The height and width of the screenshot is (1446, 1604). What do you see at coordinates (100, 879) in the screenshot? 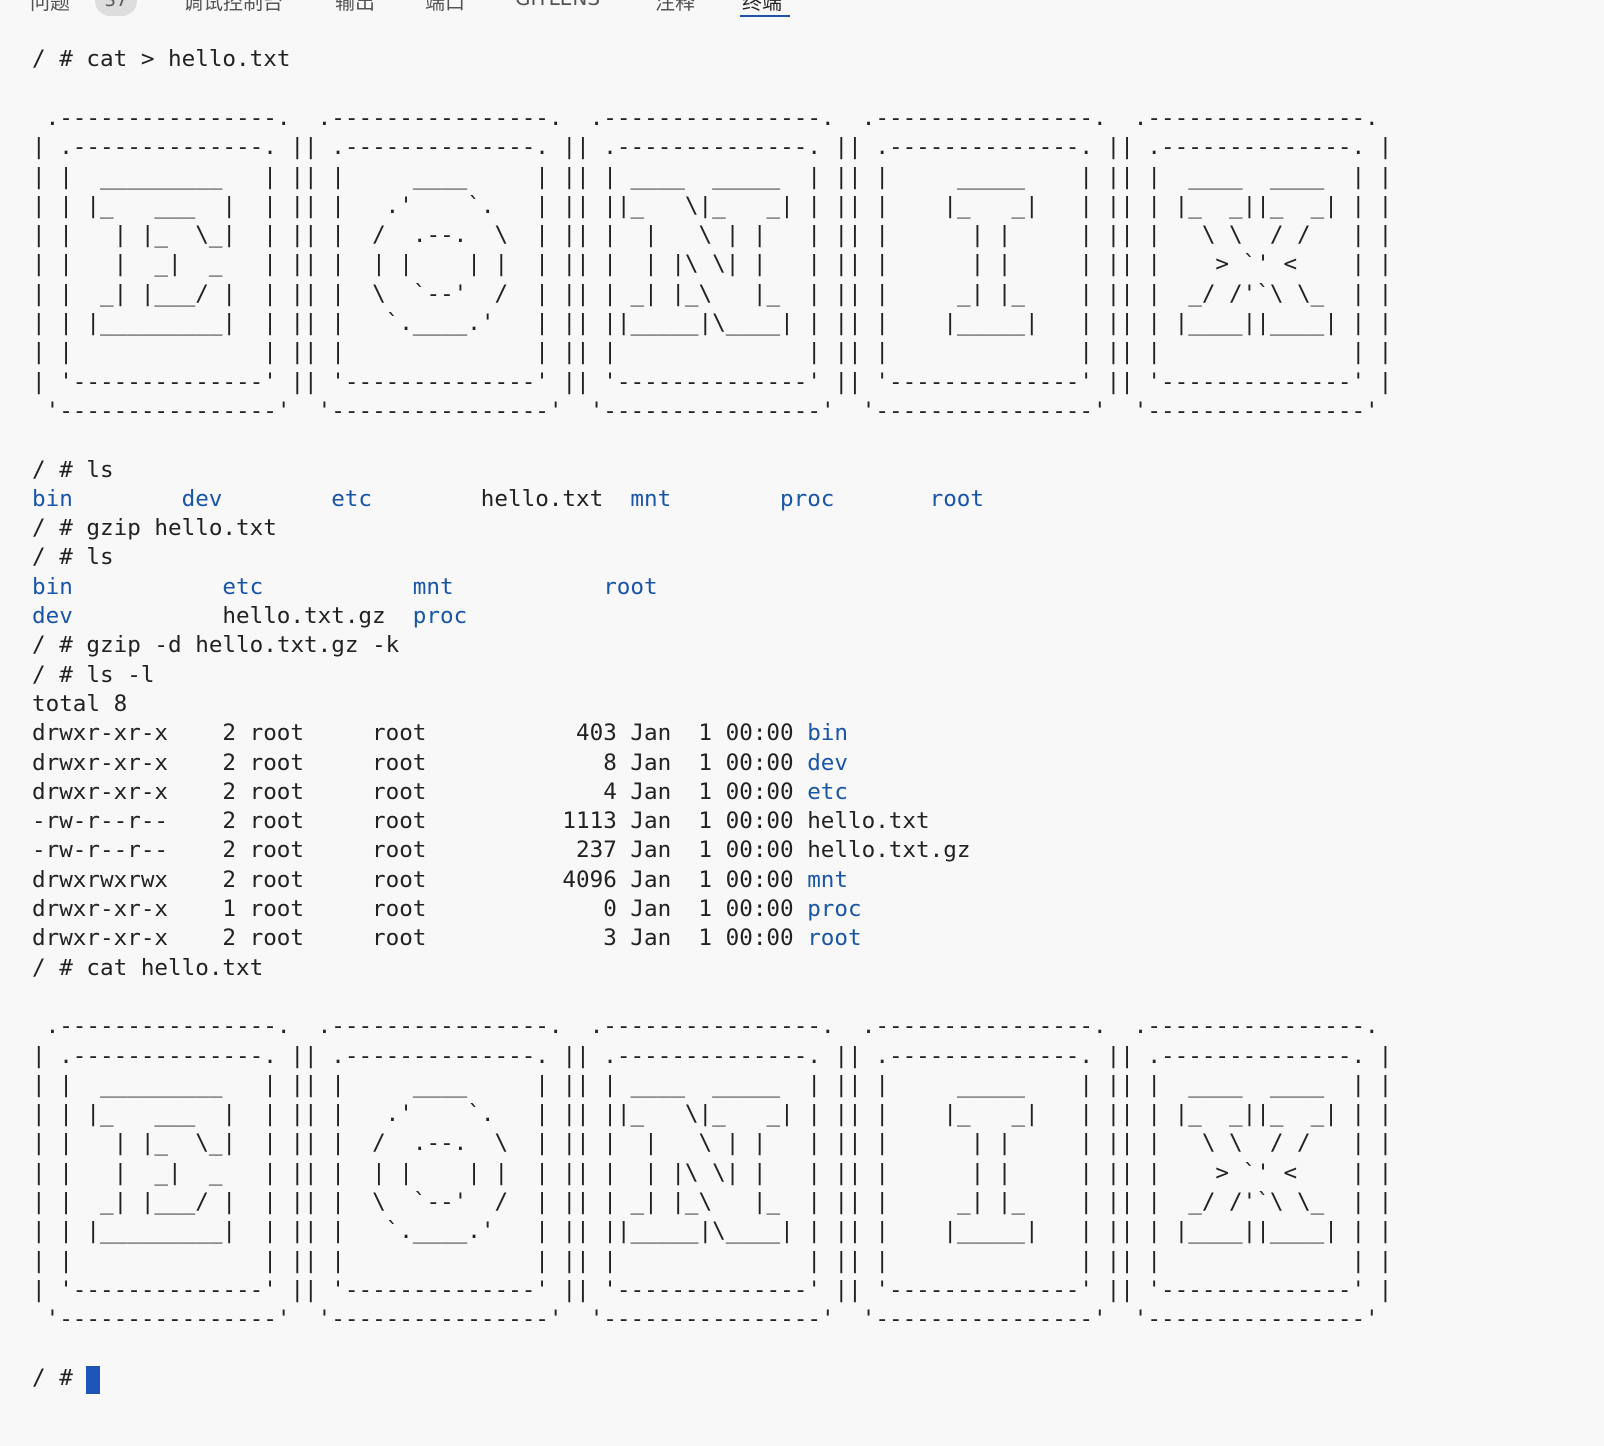
I see `file-mode: drwxrwxrwx` at bounding box center [100, 879].